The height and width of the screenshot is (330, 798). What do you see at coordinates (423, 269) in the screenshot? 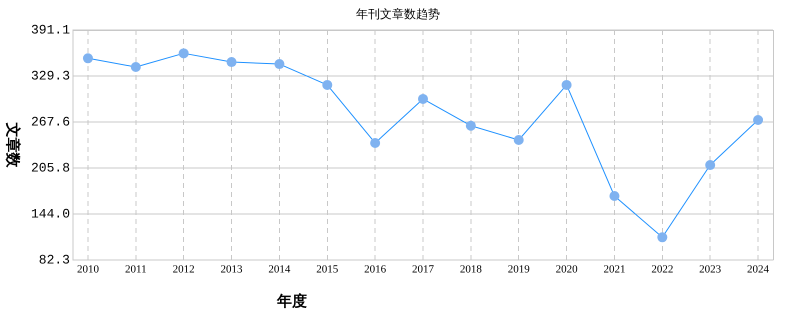
I see `x-tick-label: 2017` at bounding box center [423, 269].